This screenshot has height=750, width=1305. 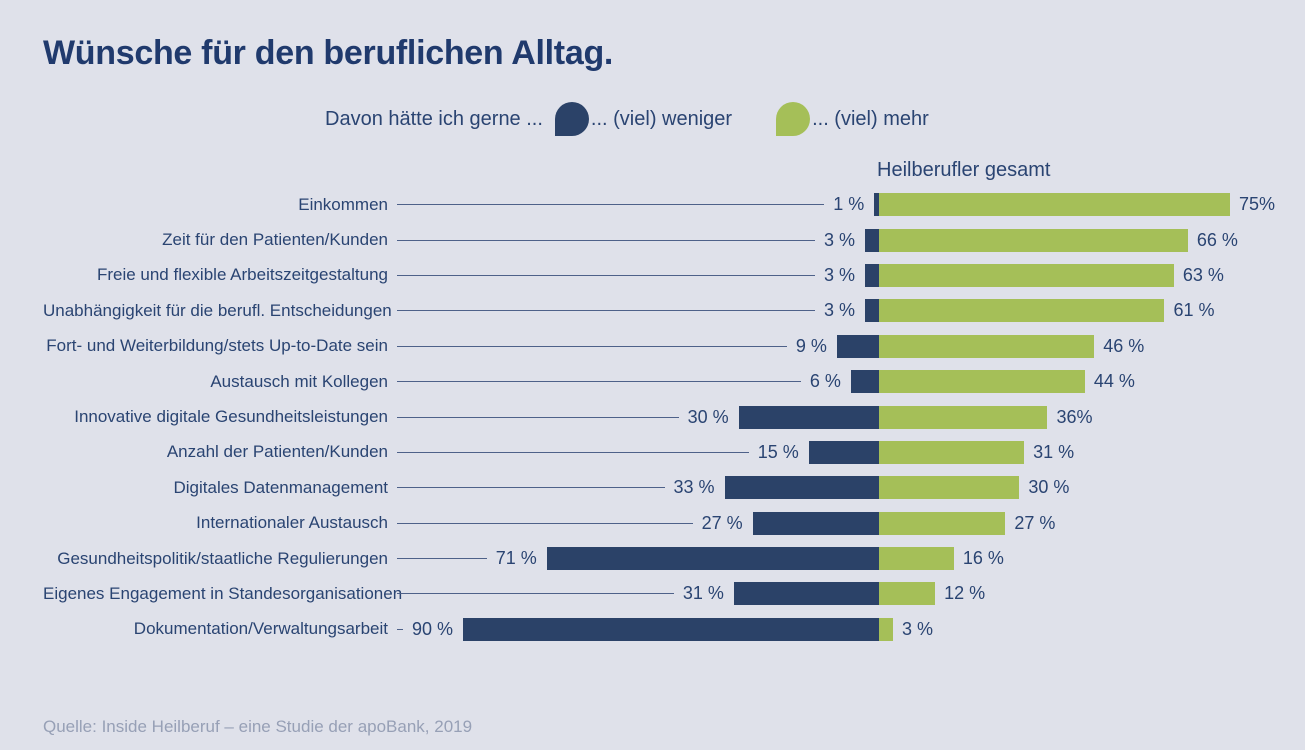 What do you see at coordinates (965, 593) in the screenshot?
I see `mehr-value-label: 12 %` at bounding box center [965, 593].